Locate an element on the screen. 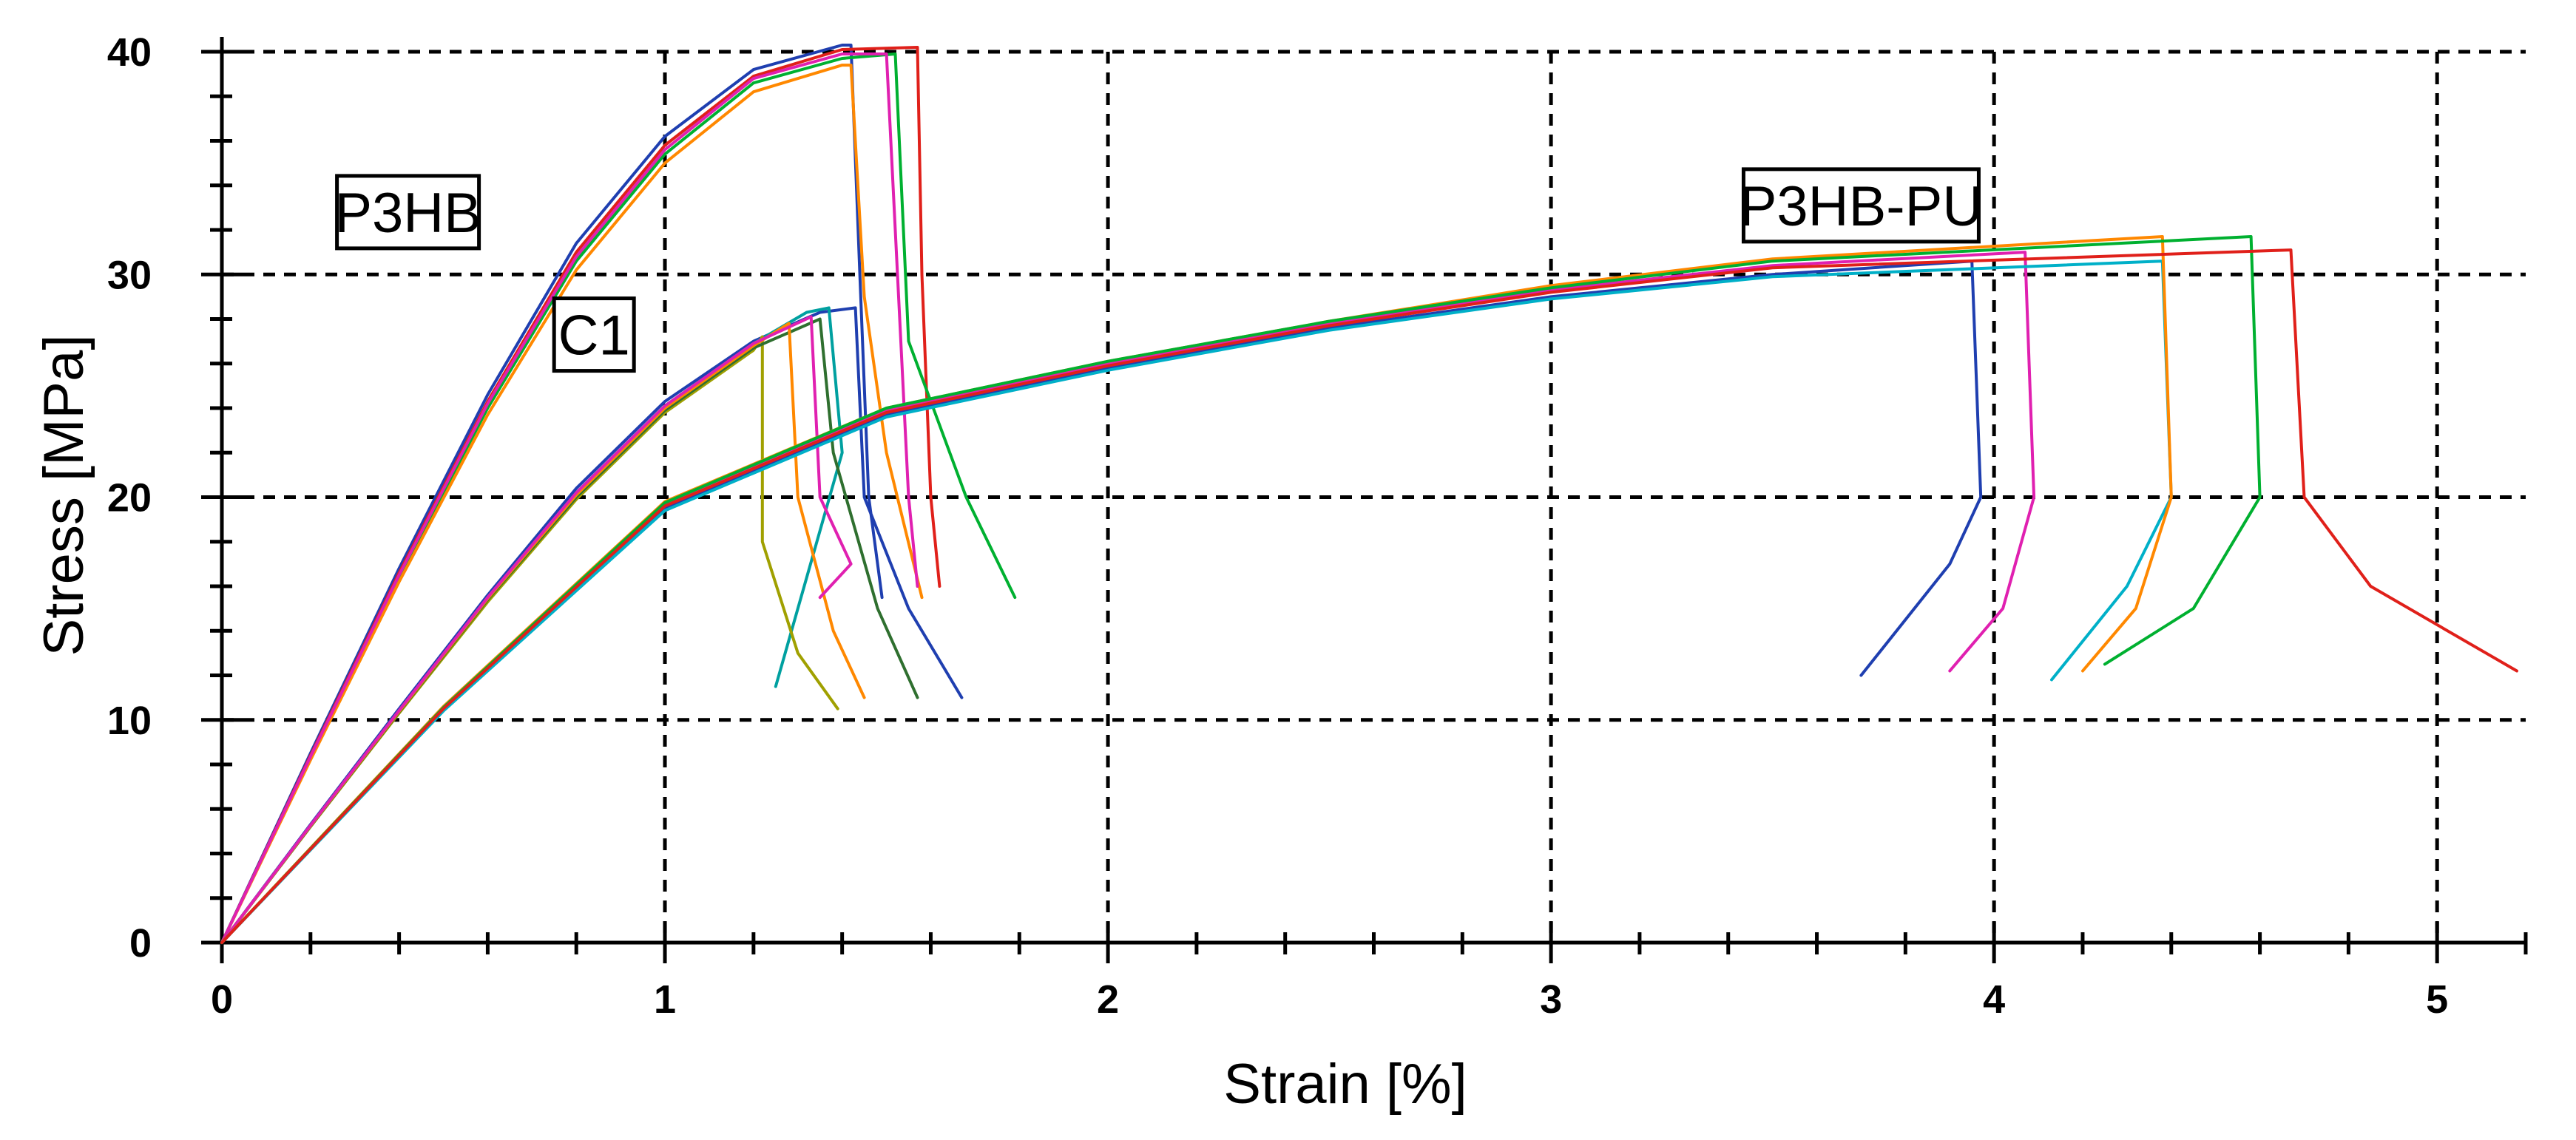 The image size is (2576, 1140). annotation-label: P3HB-PU is located at coordinates (1861, 206).